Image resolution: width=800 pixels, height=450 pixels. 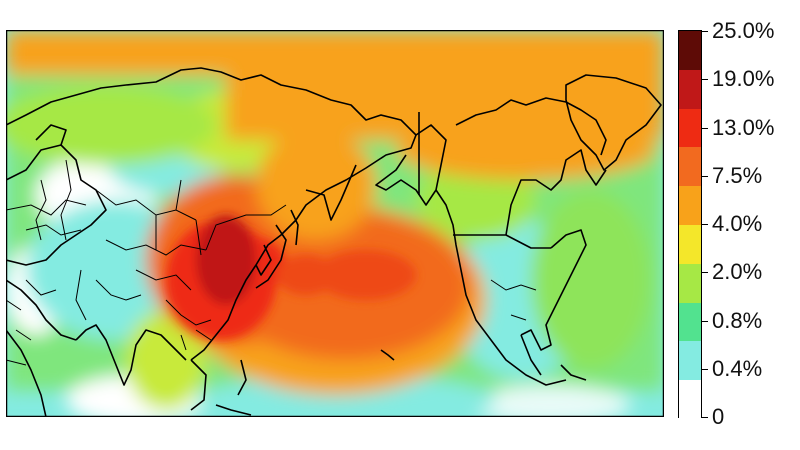 I want to click on colorbar-label: 0.4%, so click(x=737, y=368).